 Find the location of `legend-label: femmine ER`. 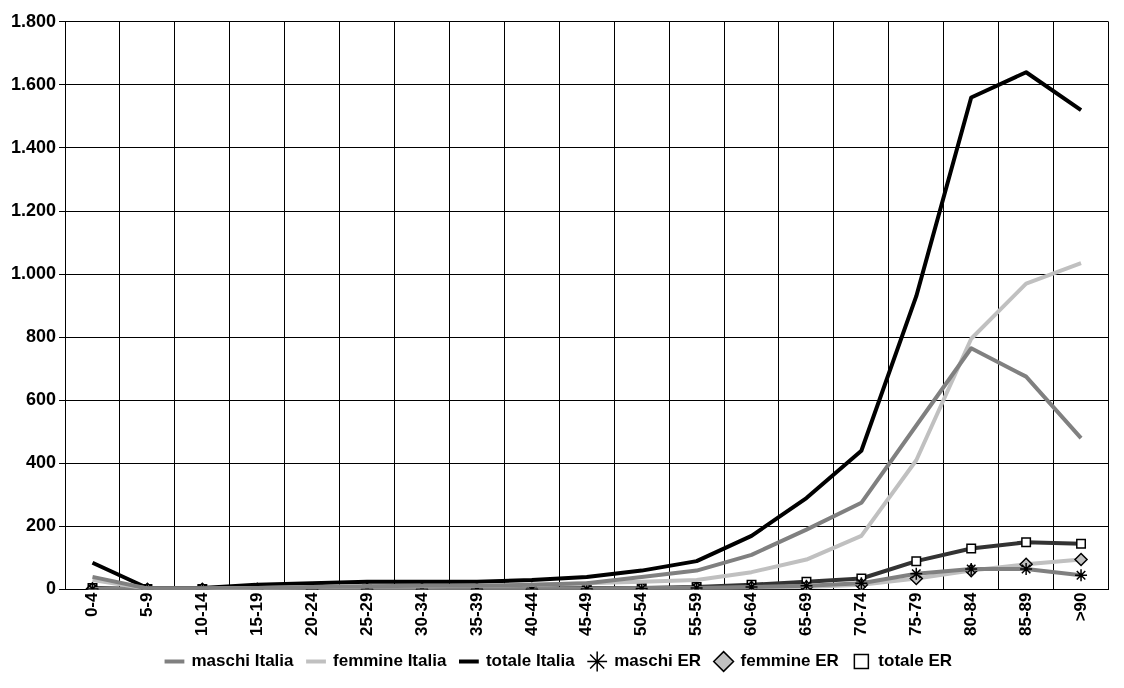

legend-label: femmine ER is located at coordinates (789, 661).